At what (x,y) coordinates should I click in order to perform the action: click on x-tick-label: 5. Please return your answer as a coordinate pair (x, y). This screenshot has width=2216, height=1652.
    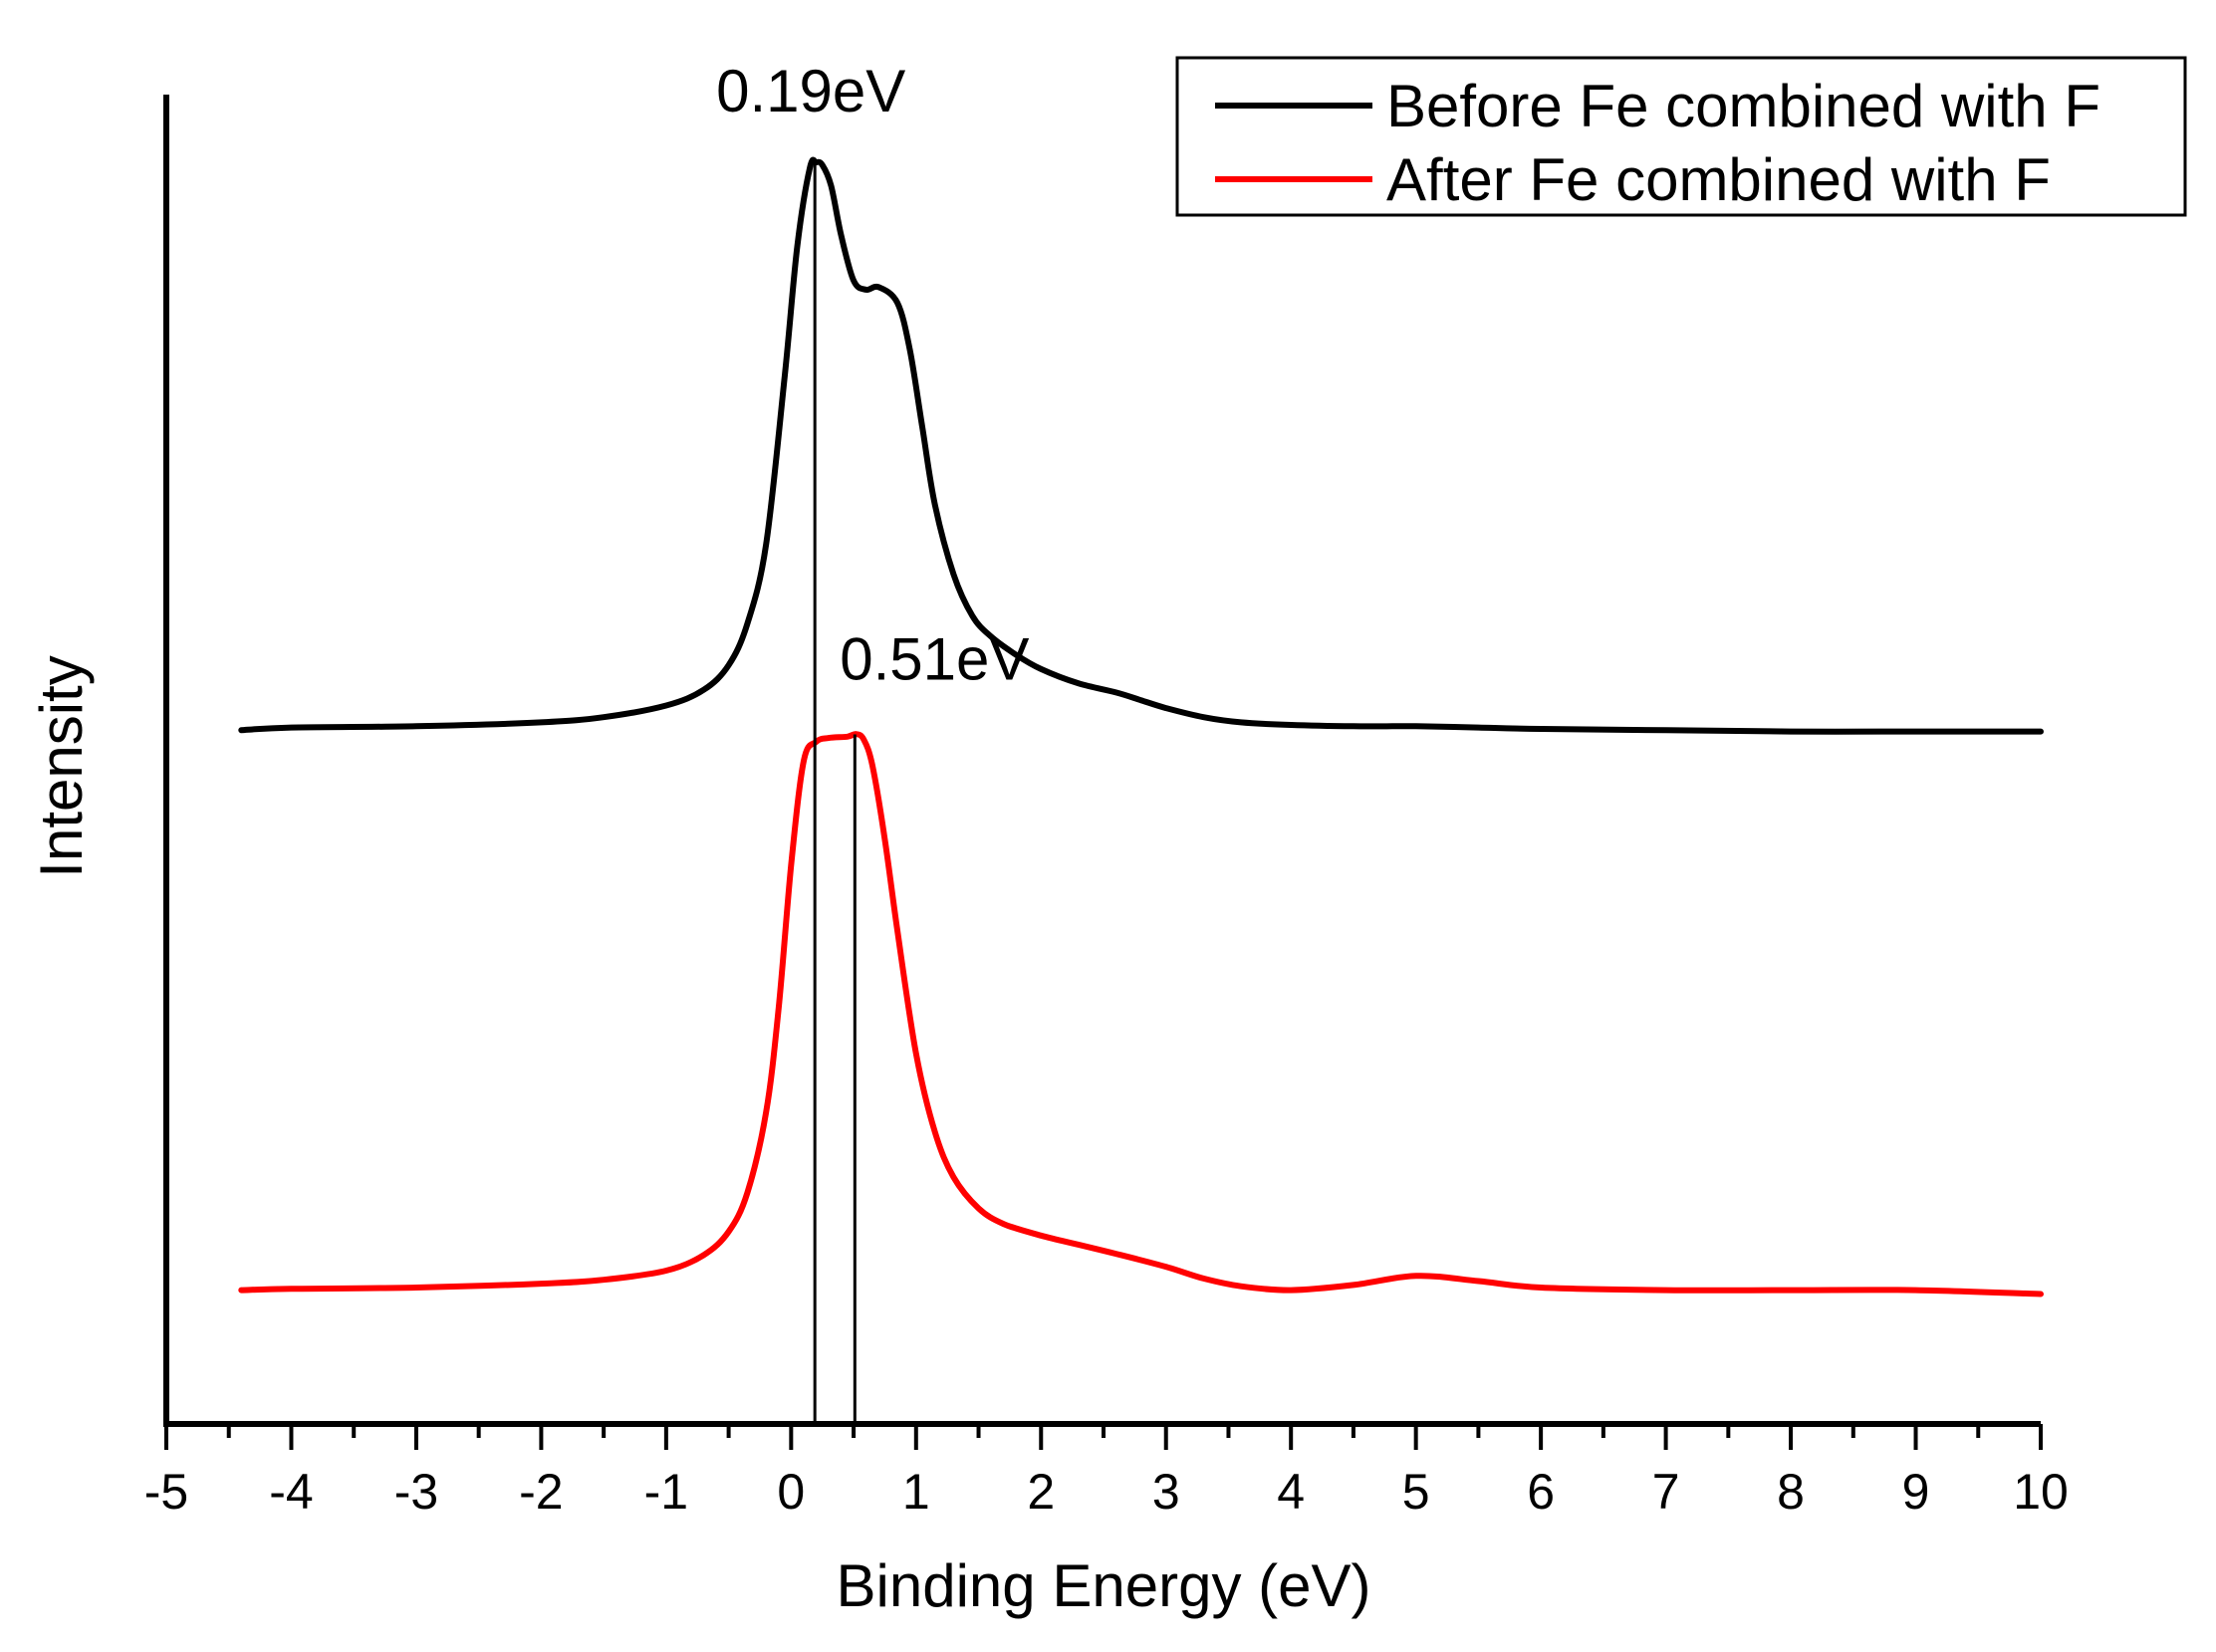
    Looking at the image, I should click on (1416, 1492).